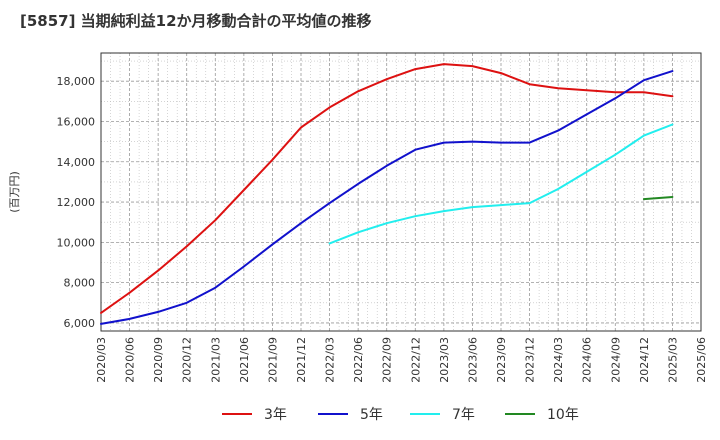  I want to click on x-tick-label: 2021/03, so click(215, 360).